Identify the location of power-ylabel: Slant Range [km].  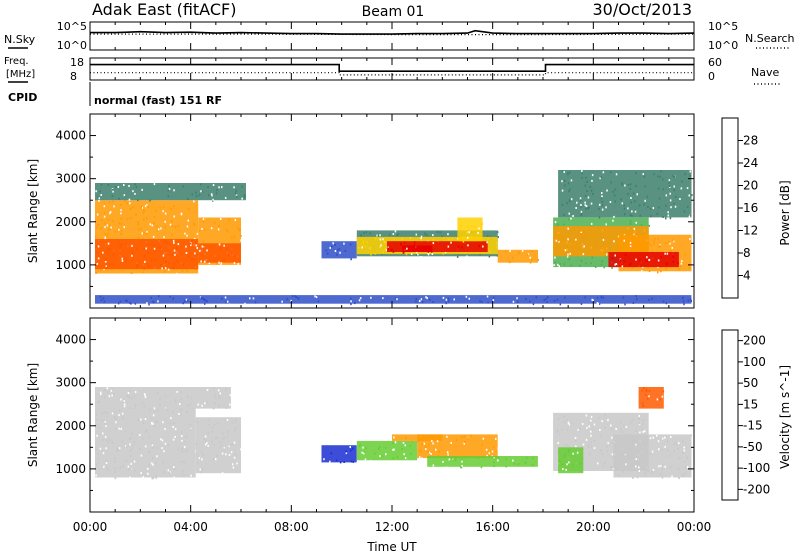
(33, 211).